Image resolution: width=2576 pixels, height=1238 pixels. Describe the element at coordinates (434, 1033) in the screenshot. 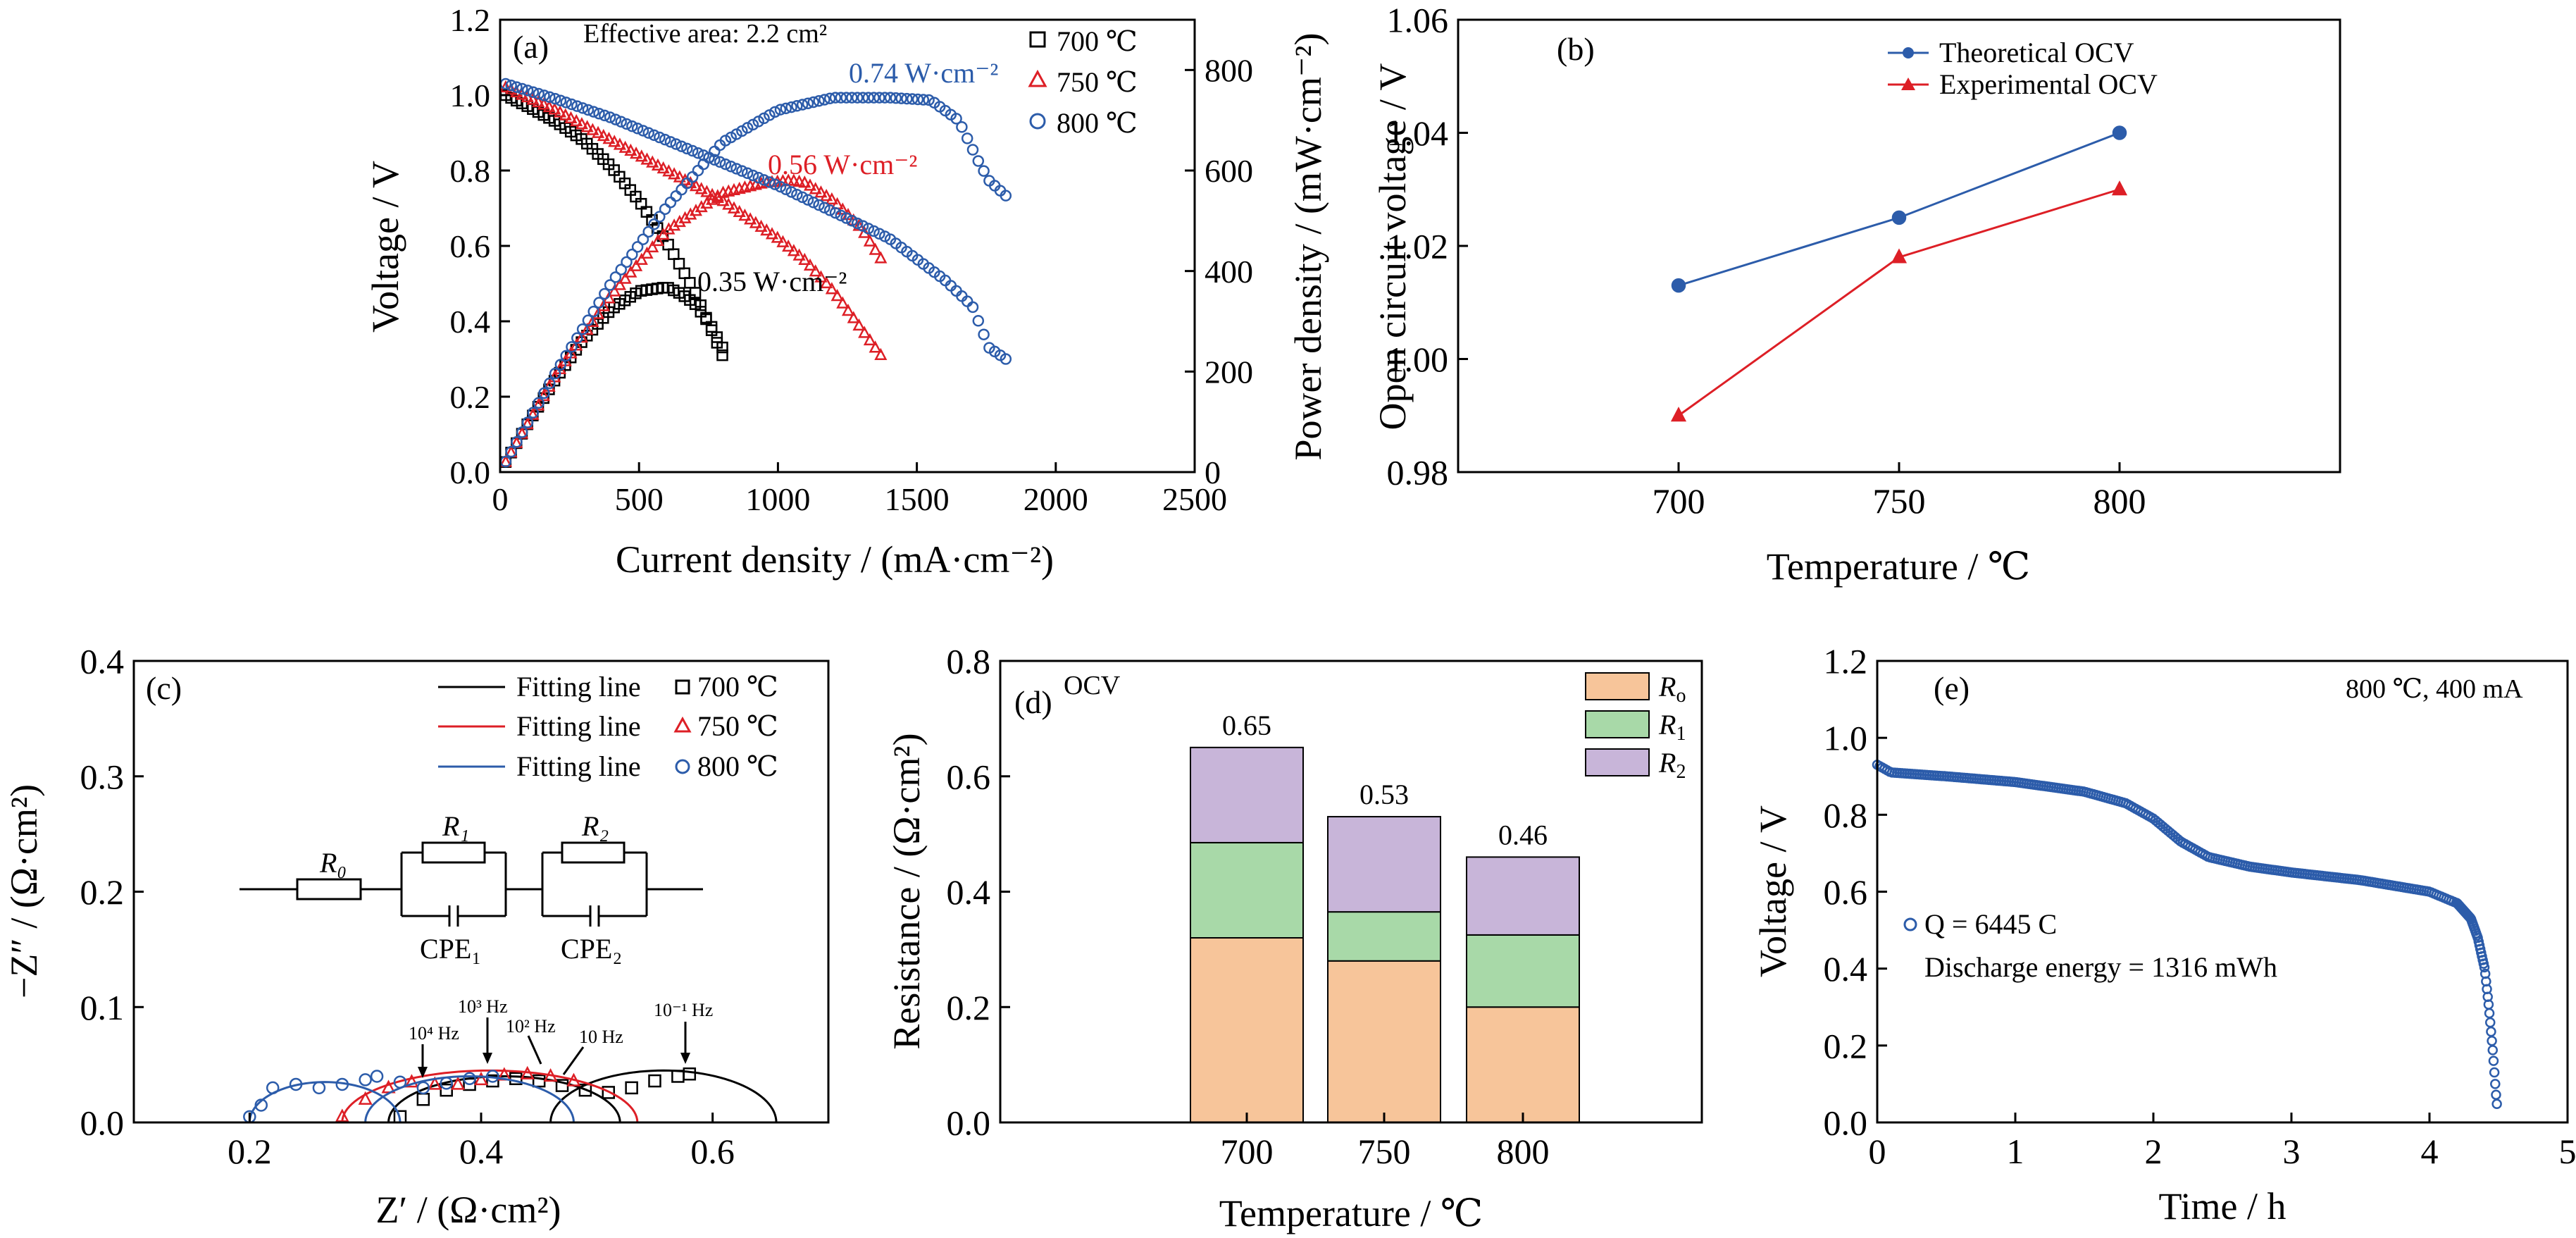

I see `freq-label-1e4: 10⁴ Hz` at that location.